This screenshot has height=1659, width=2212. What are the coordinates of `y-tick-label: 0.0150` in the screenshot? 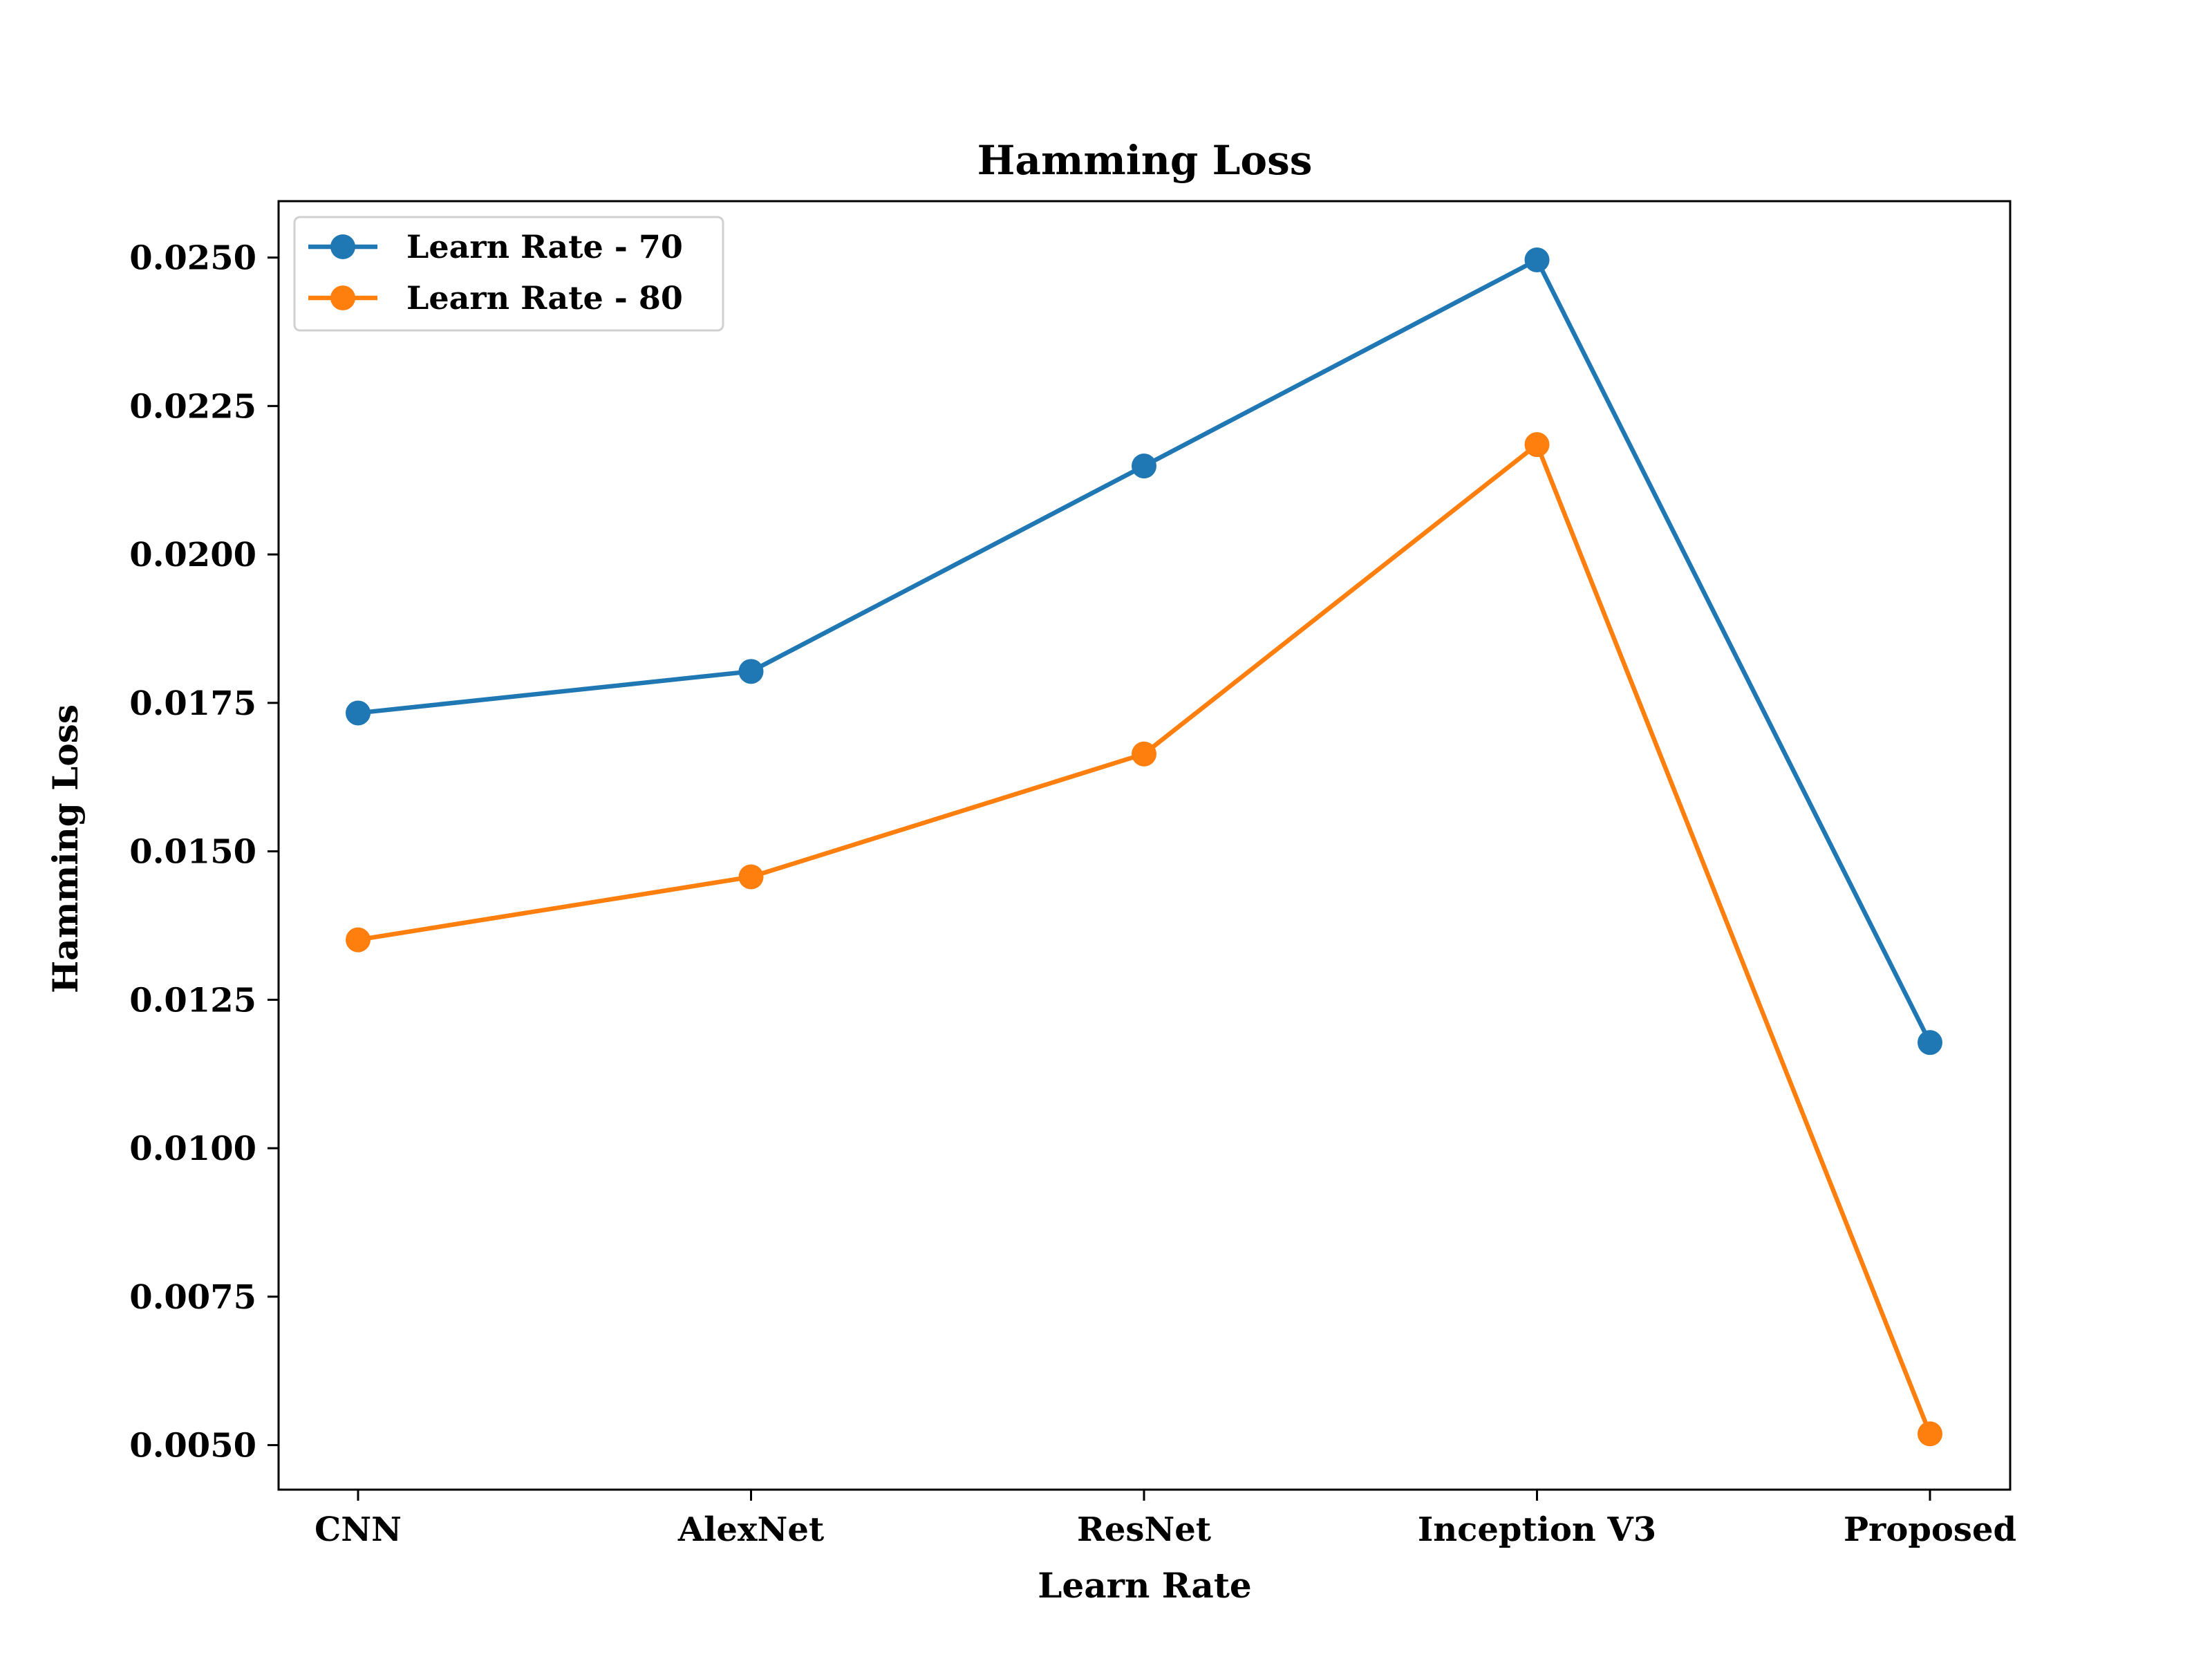 It's located at (192, 852).